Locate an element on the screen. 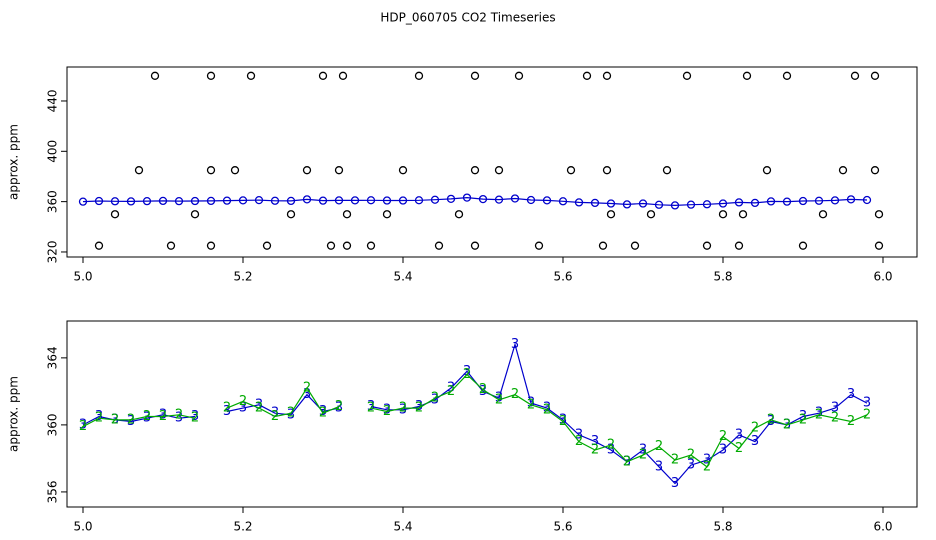  x-tick-label: 5.6 is located at coordinates (562, 277).